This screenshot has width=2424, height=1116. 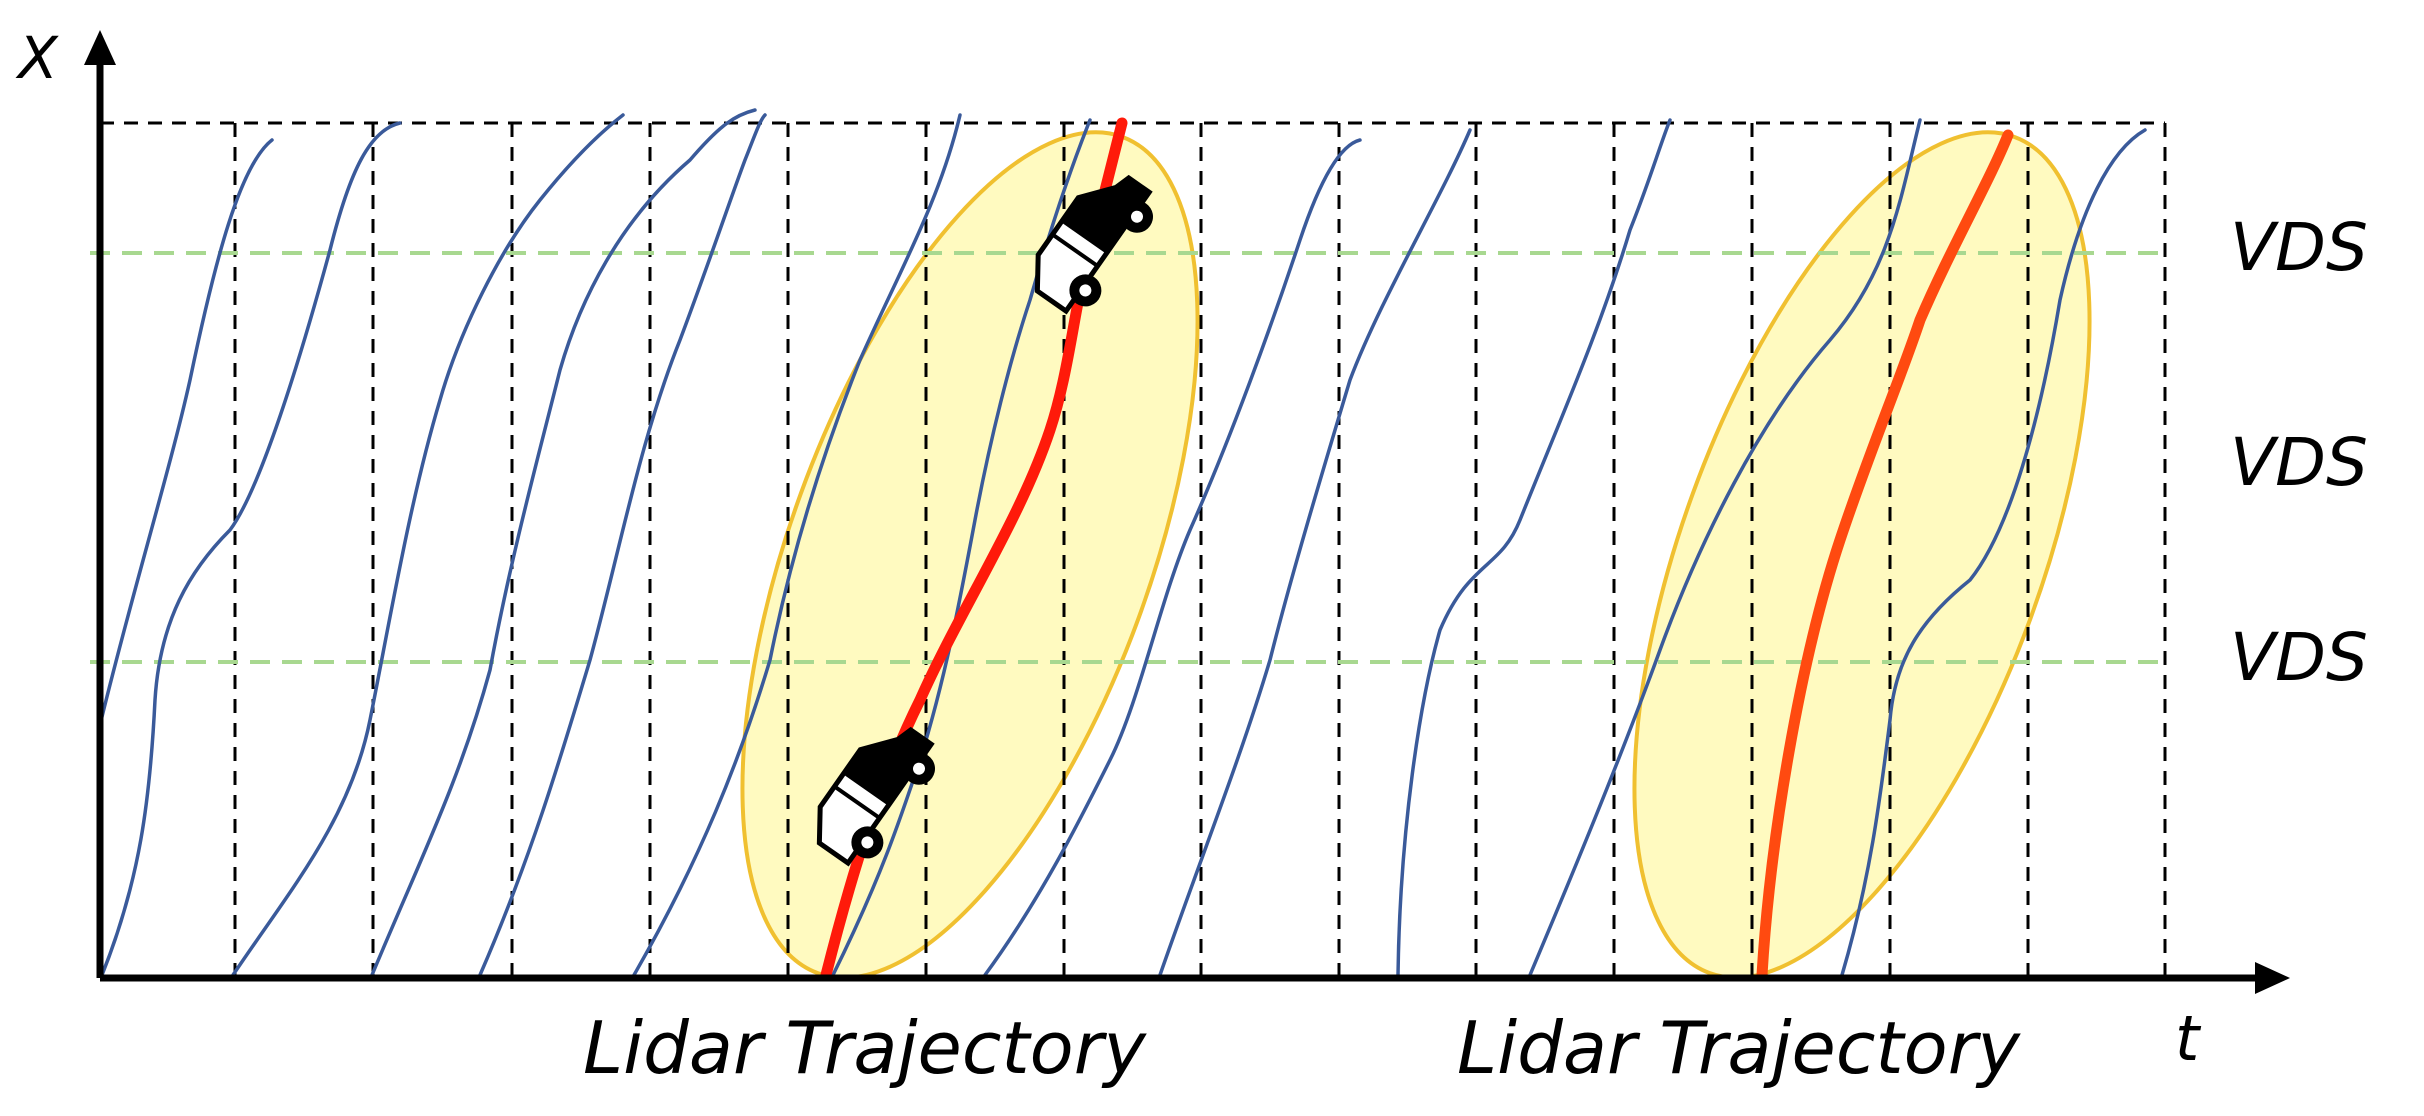 I want to click on vds-label-middle: VDS, so click(x=2299, y=462).